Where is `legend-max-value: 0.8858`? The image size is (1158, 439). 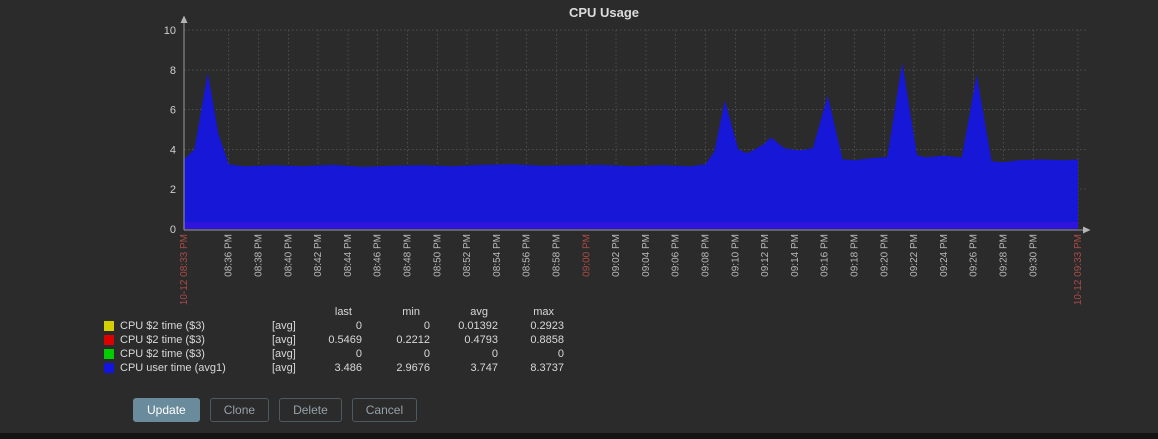
legend-max-value: 0.8858 is located at coordinates (547, 340).